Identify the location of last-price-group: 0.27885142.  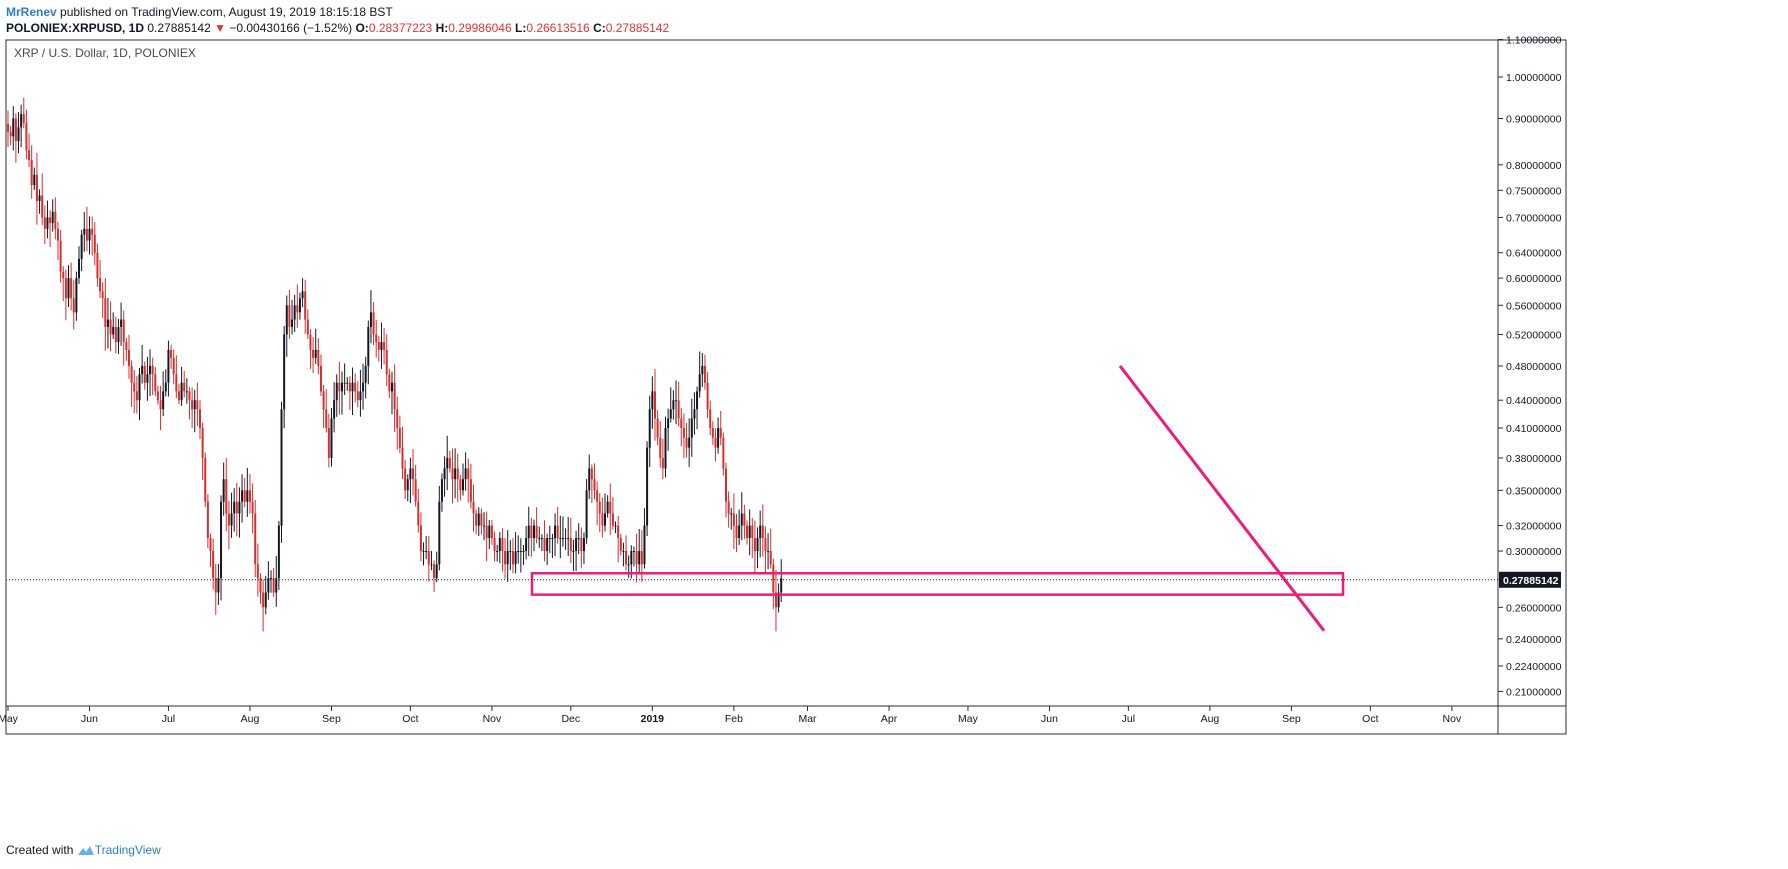
(783, 579).